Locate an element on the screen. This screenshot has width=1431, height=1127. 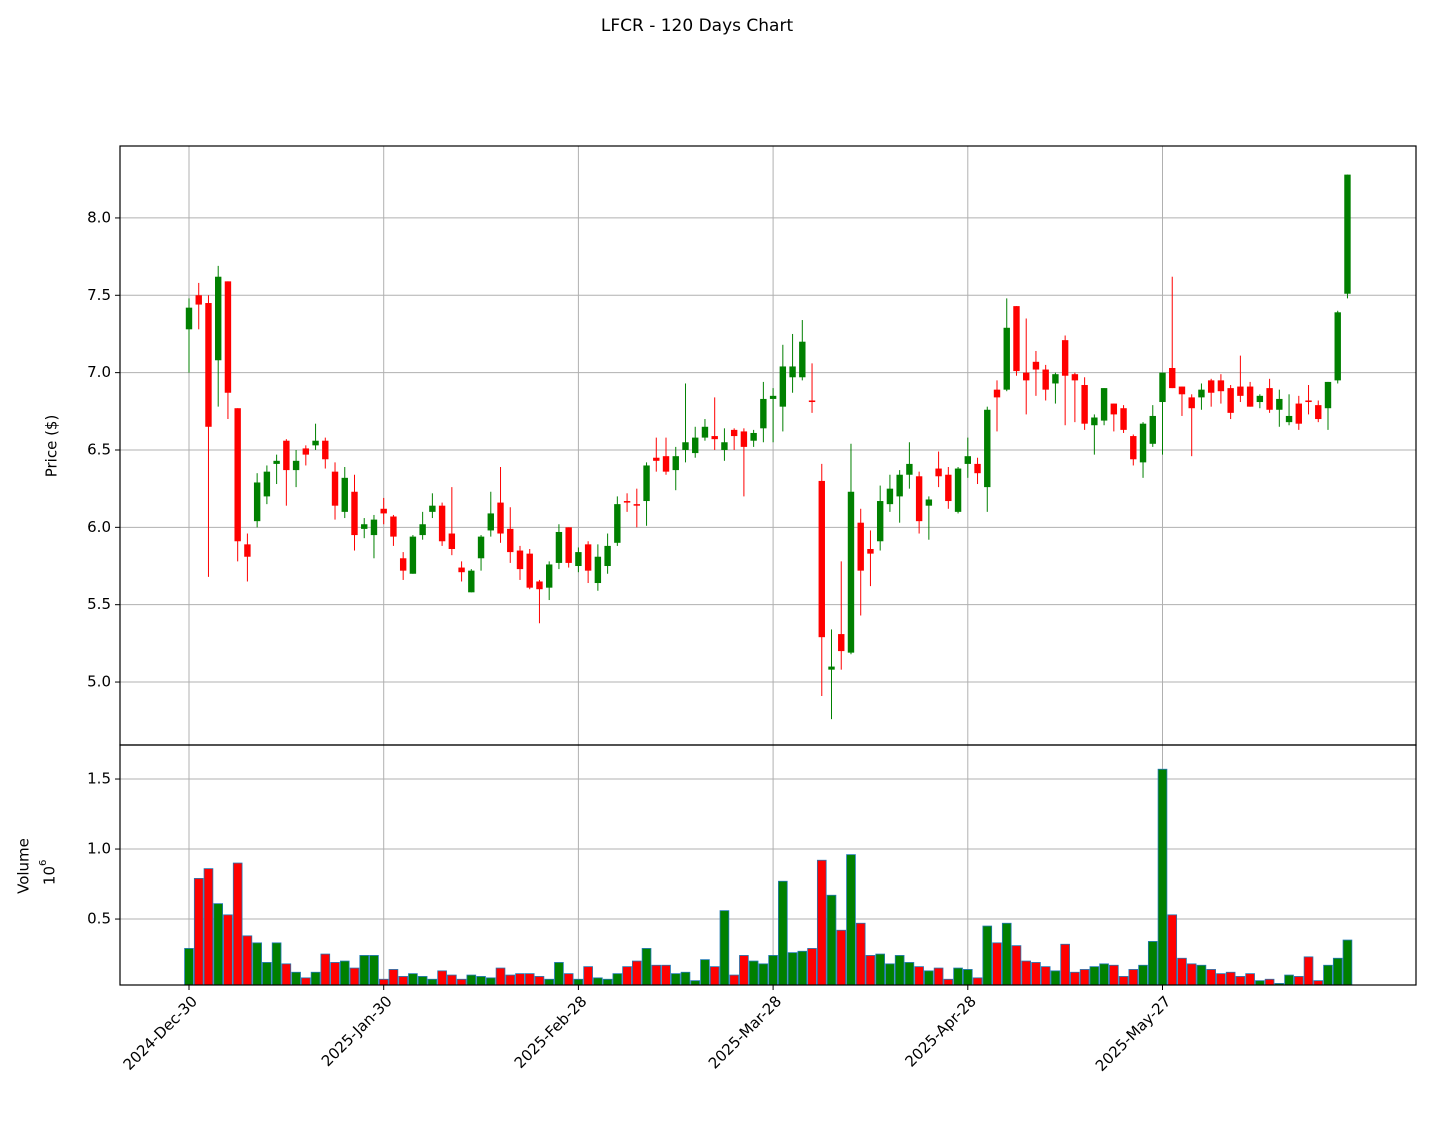
x-tick-label: 2025-Feb-28 is located at coordinates (551, 1032).